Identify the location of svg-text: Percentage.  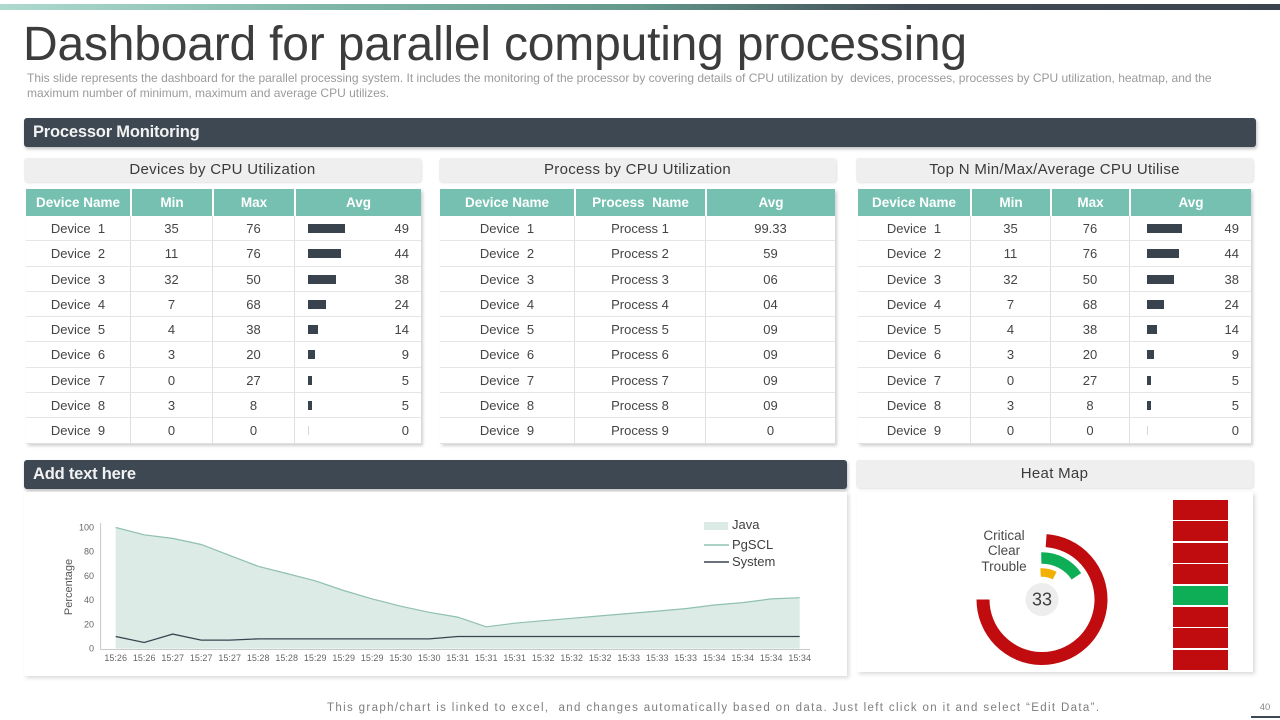
(69, 587).